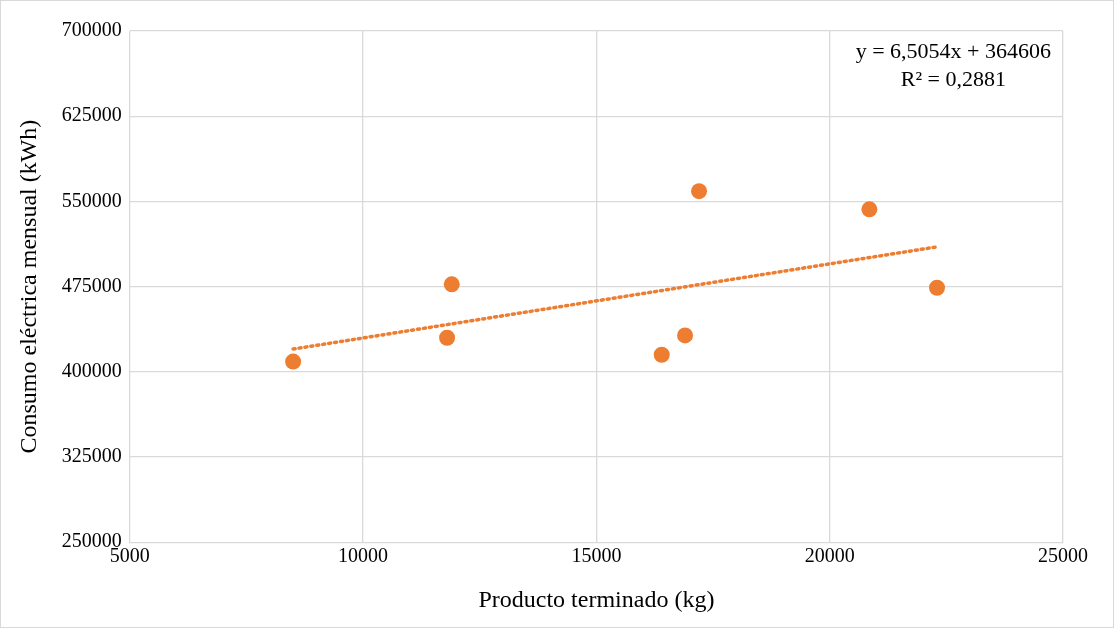 This screenshot has height=628, width=1114. What do you see at coordinates (91, 455) in the screenshot?
I see `y-tick-label: 325000` at bounding box center [91, 455].